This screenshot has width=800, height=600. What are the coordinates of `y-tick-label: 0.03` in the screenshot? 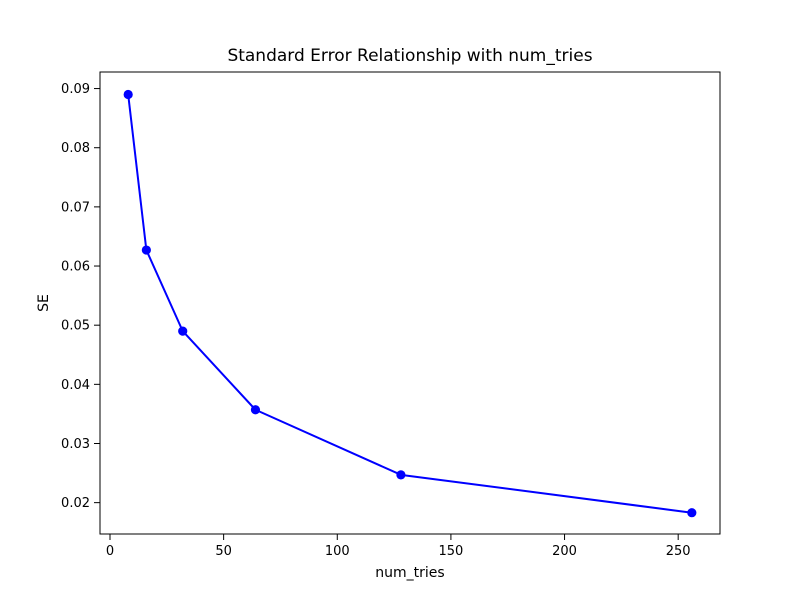 It's located at (75, 444).